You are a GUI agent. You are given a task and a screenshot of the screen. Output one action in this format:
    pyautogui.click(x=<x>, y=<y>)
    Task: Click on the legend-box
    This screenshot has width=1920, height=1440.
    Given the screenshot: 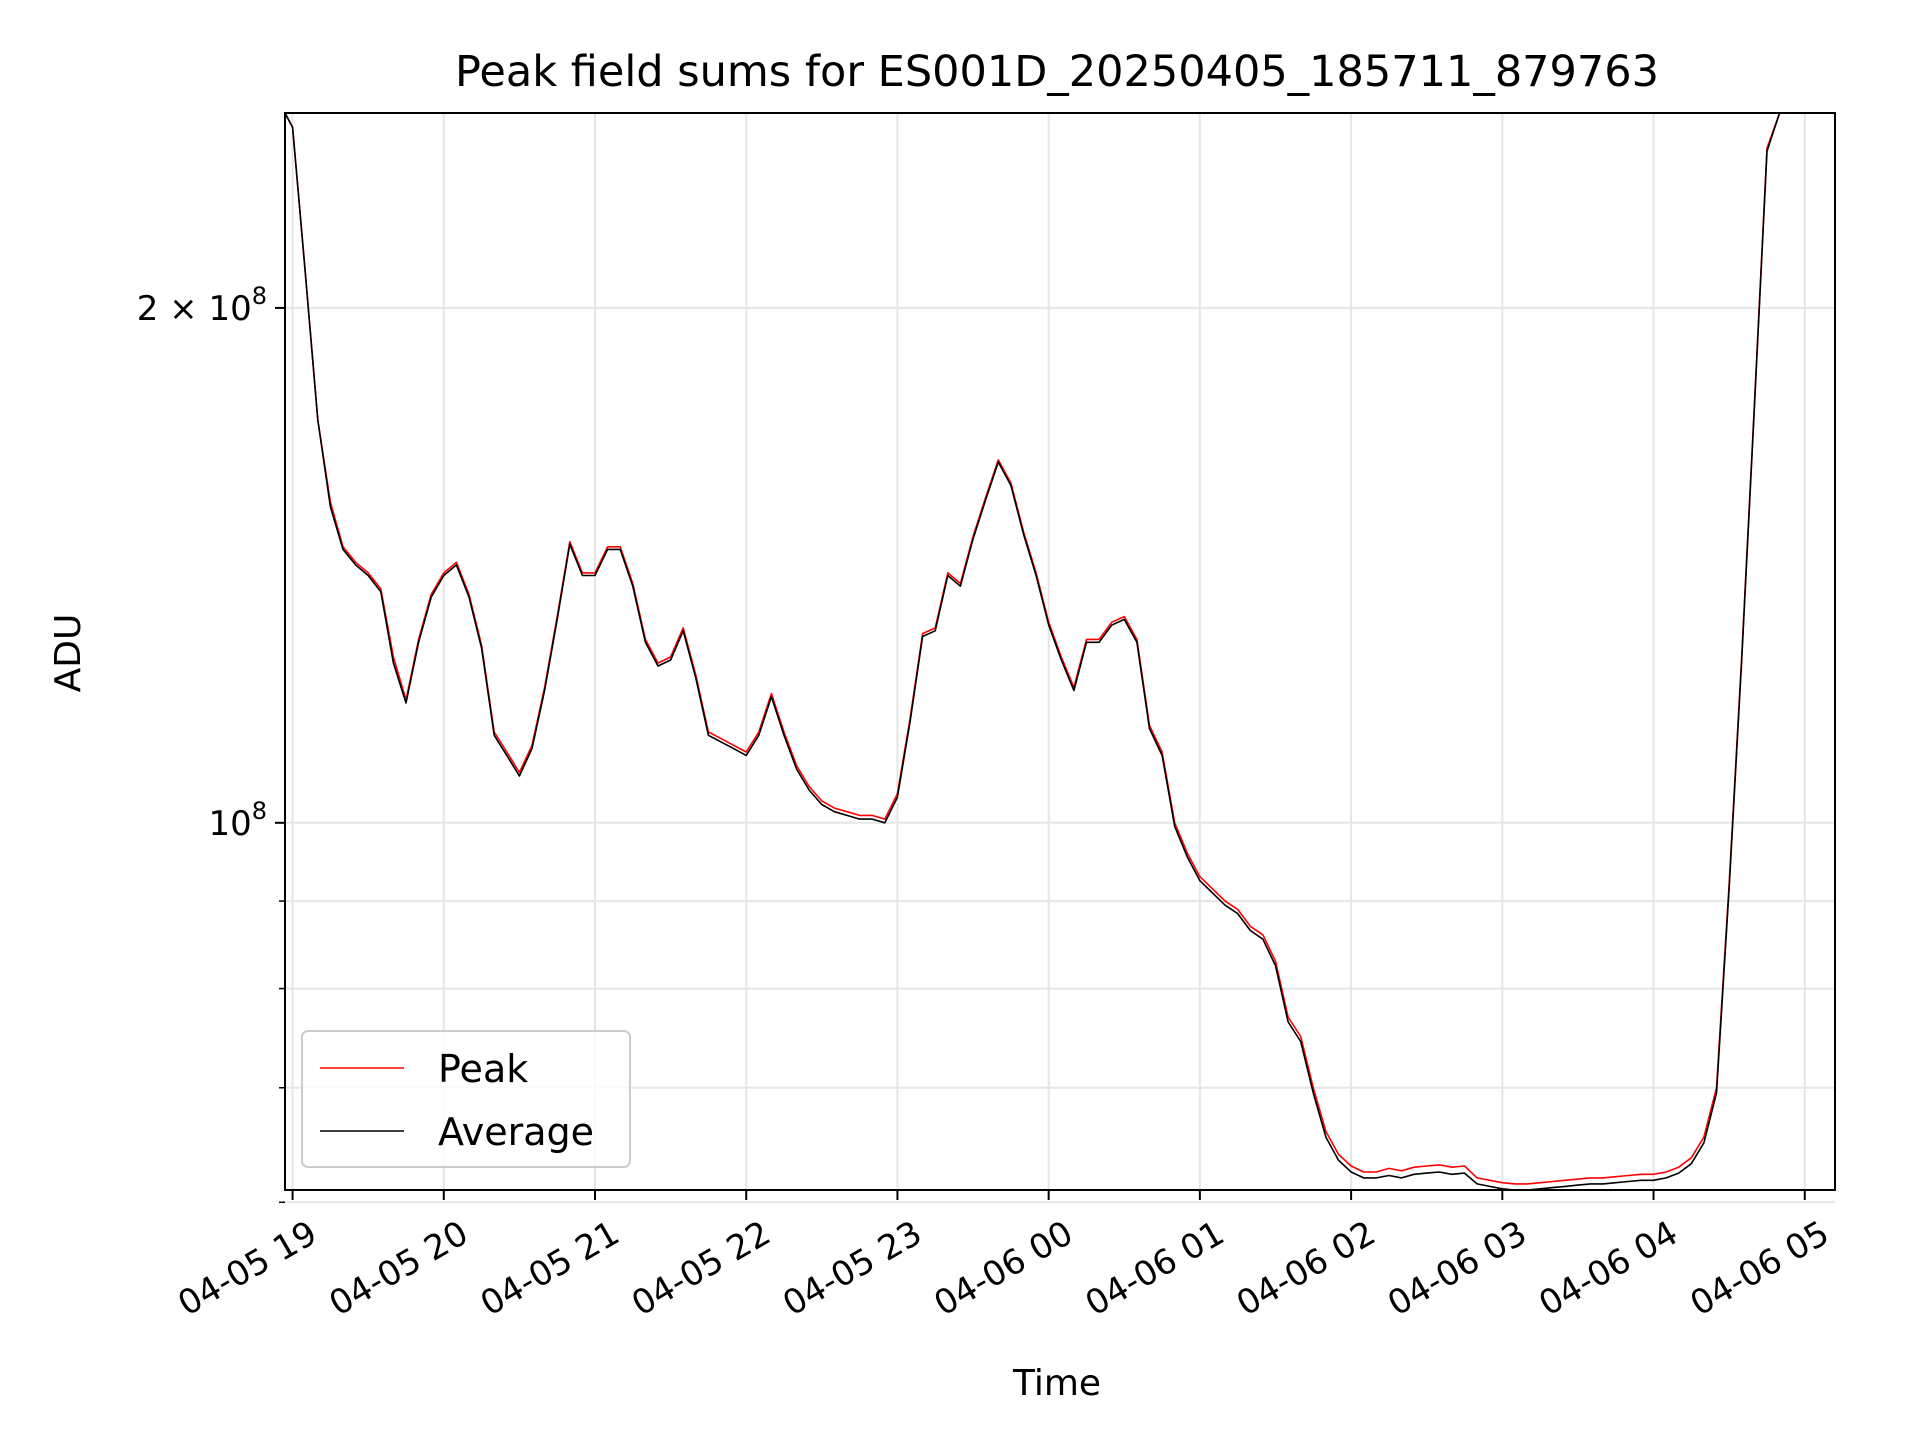 What is the action you would take?
    pyautogui.click(x=466, y=1099)
    